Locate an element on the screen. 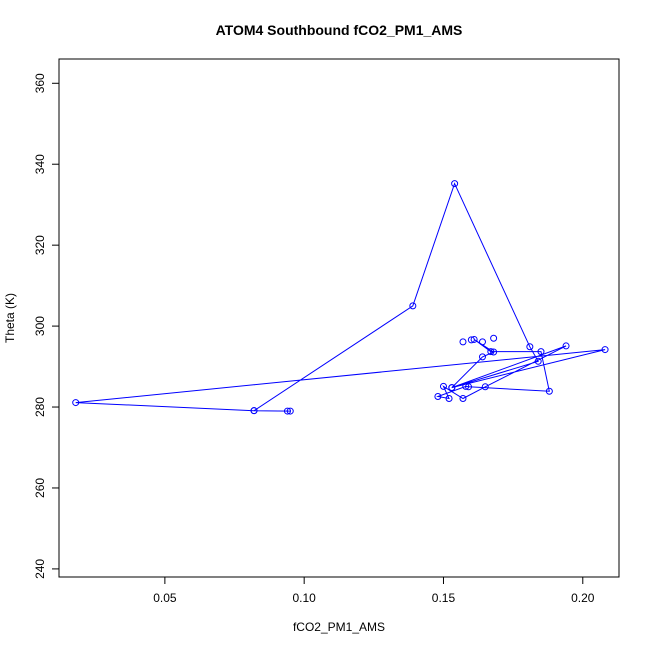 The width and height of the screenshot is (650, 650). y-tick-label: 280 is located at coordinates (40, 407).